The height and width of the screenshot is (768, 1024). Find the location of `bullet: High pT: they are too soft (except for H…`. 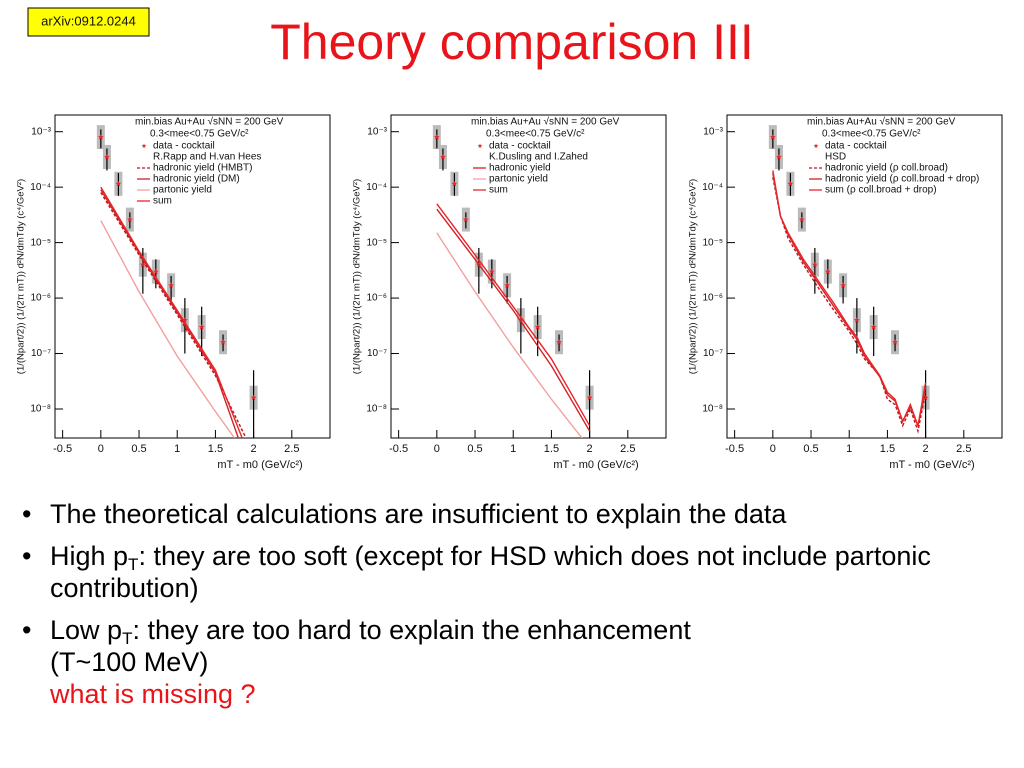

bullet: High pT: they are too soft (except for H… is located at coordinates (513, 572).